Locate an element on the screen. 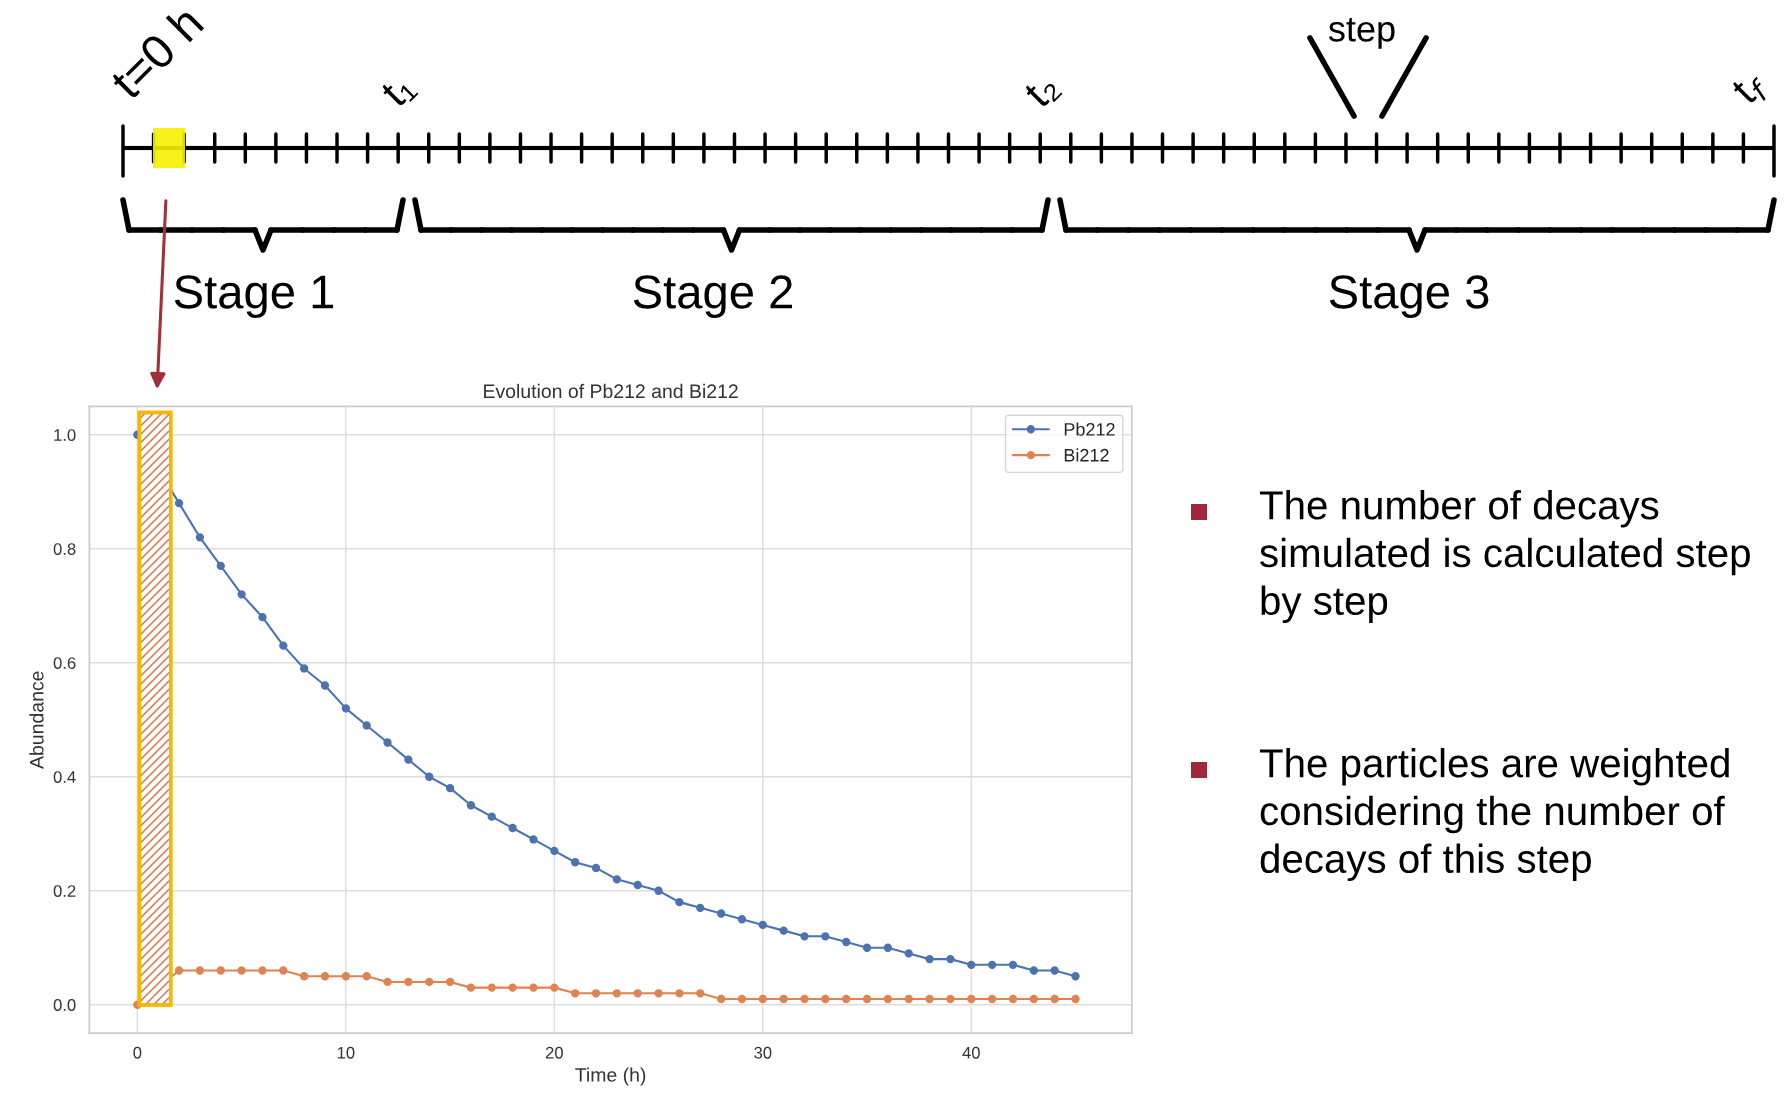  text: Stage 2 is located at coordinates (713, 297).